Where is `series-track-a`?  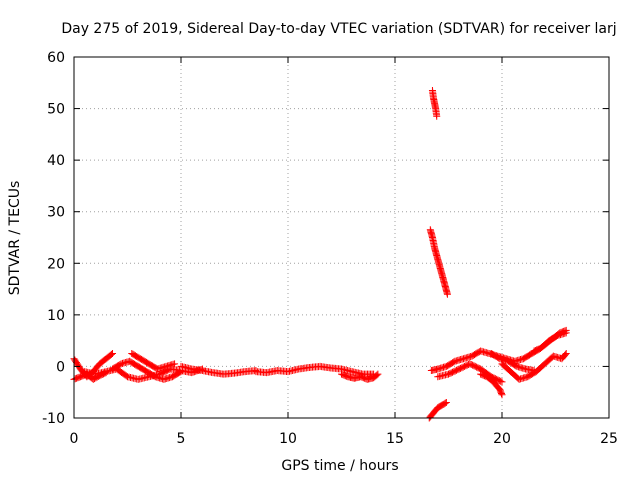 series-track-a is located at coordinates (93, 365).